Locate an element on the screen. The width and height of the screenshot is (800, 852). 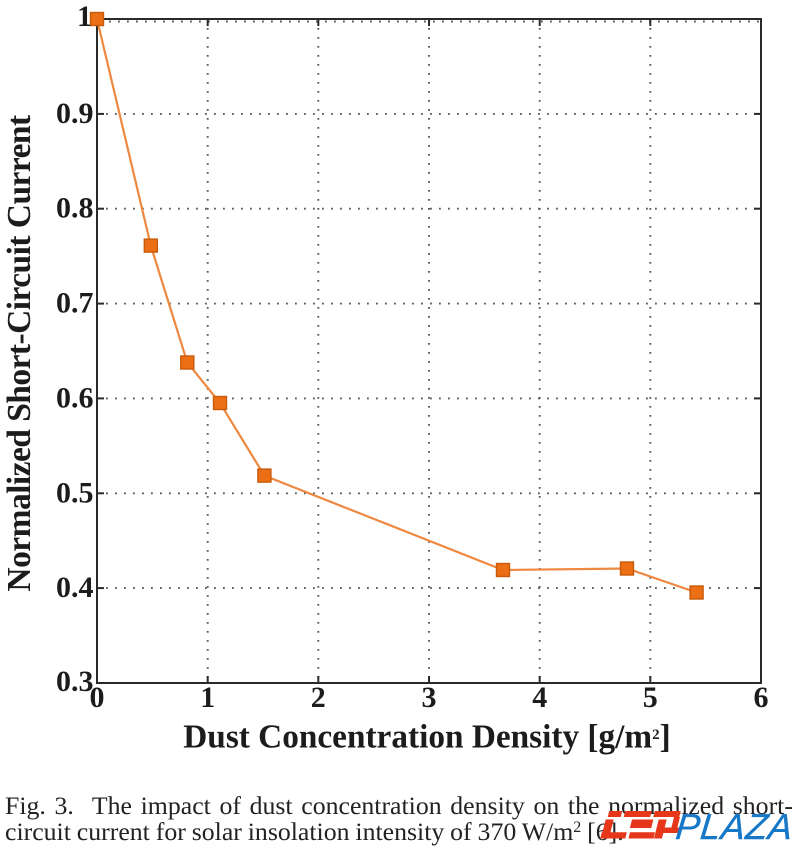
svg-text:Normalized Short-Circuit Curre: Normalized Short-Circuit Current is located at coordinates (19, 353).